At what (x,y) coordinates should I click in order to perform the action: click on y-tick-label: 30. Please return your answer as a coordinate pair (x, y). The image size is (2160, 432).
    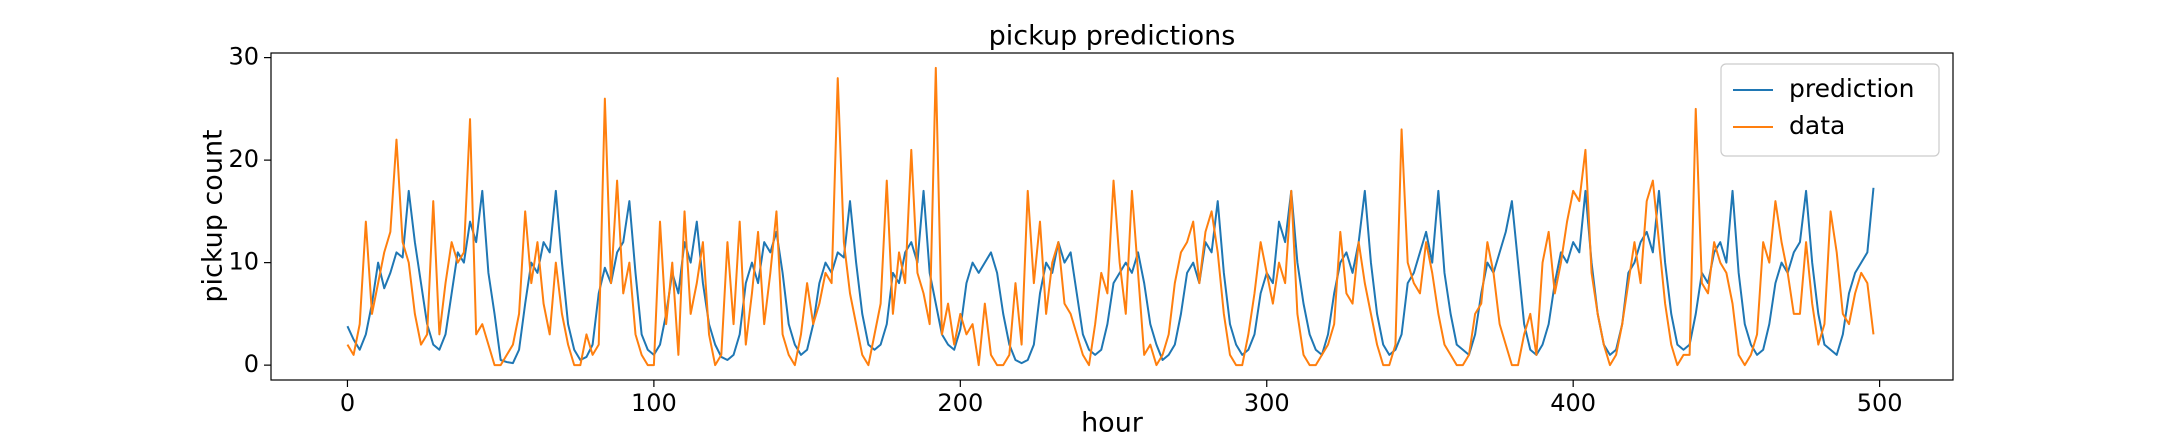
    Looking at the image, I should click on (243, 57).